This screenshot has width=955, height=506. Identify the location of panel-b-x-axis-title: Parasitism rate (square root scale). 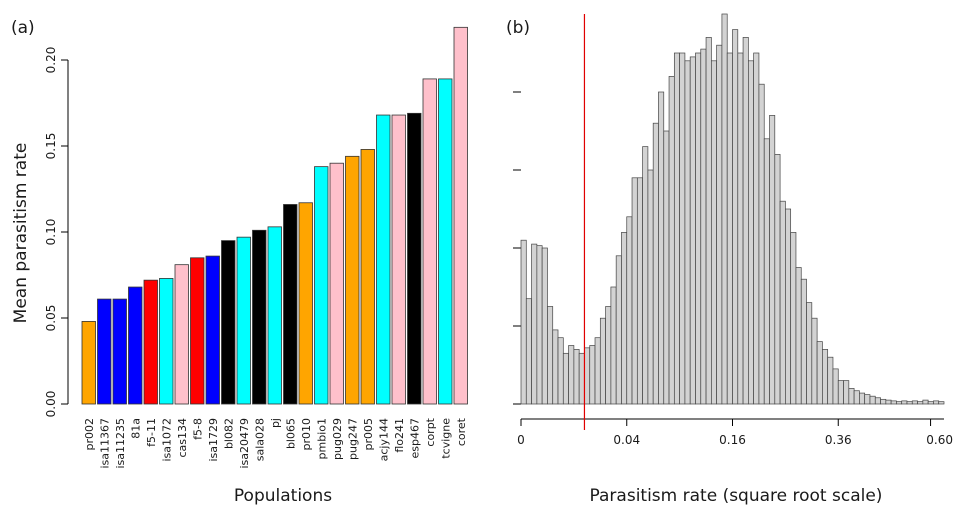
(736, 496).